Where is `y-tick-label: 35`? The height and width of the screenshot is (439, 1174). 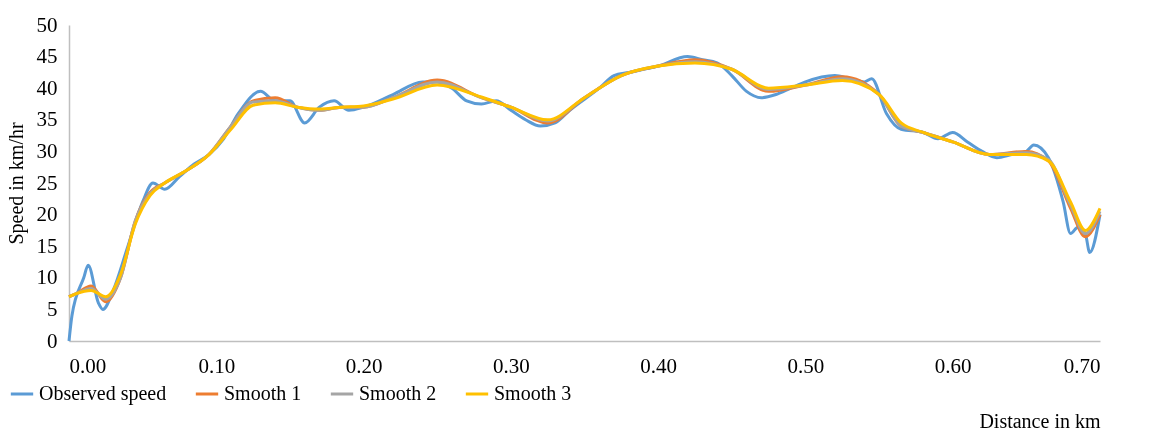 y-tick-label: 35 is located at coordinates (47, 119).